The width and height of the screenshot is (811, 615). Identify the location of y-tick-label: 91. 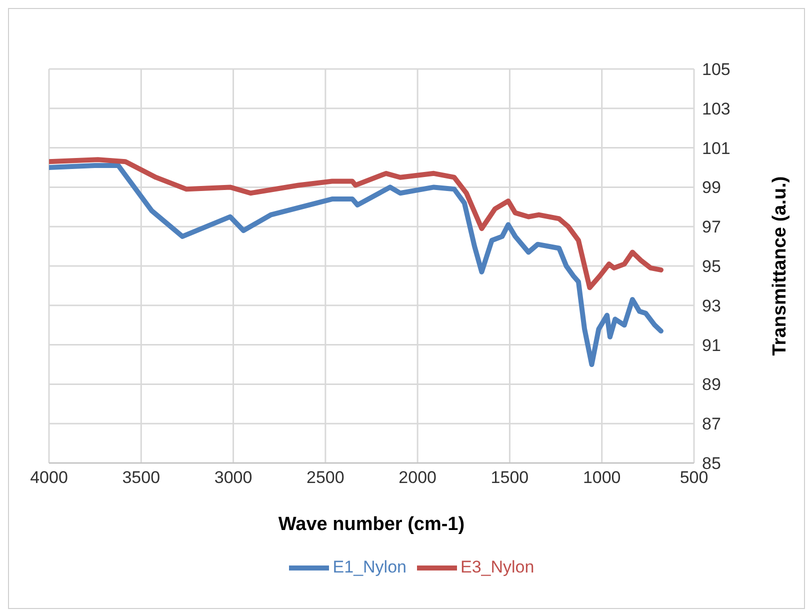
(711, 345).